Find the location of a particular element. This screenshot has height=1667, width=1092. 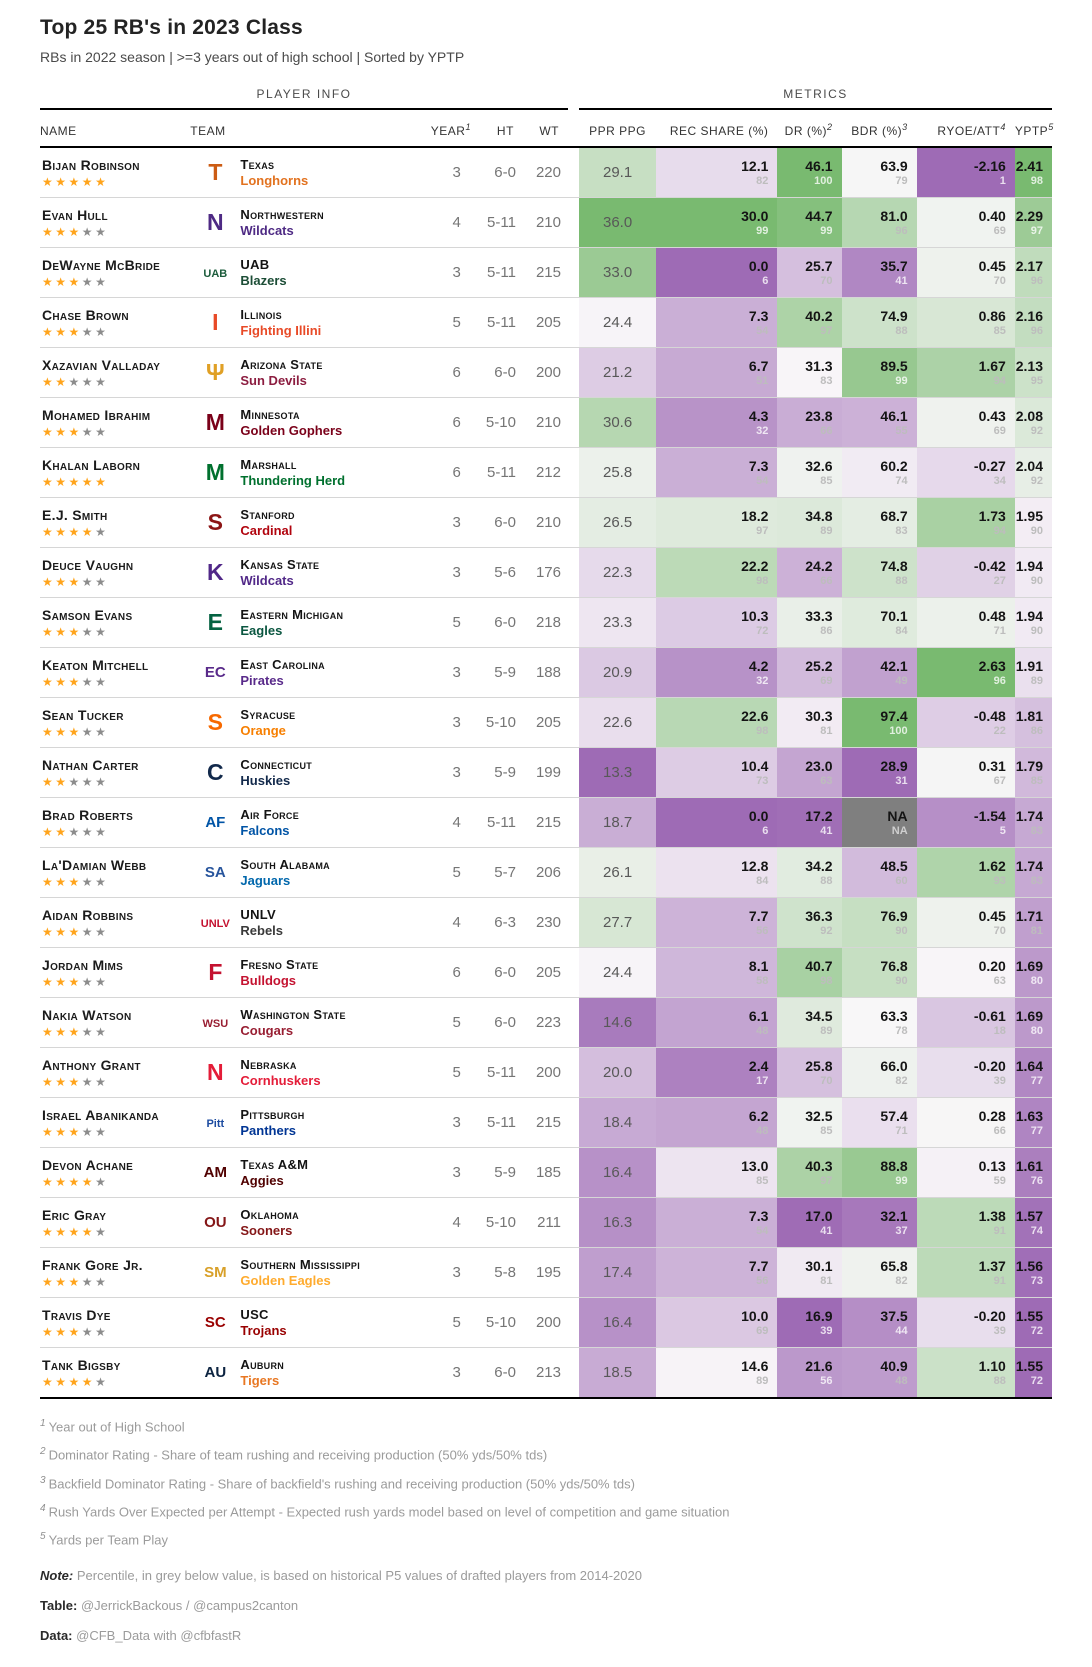

rec-share-cell: 22.6 98 is located at coordinates (717, 722).